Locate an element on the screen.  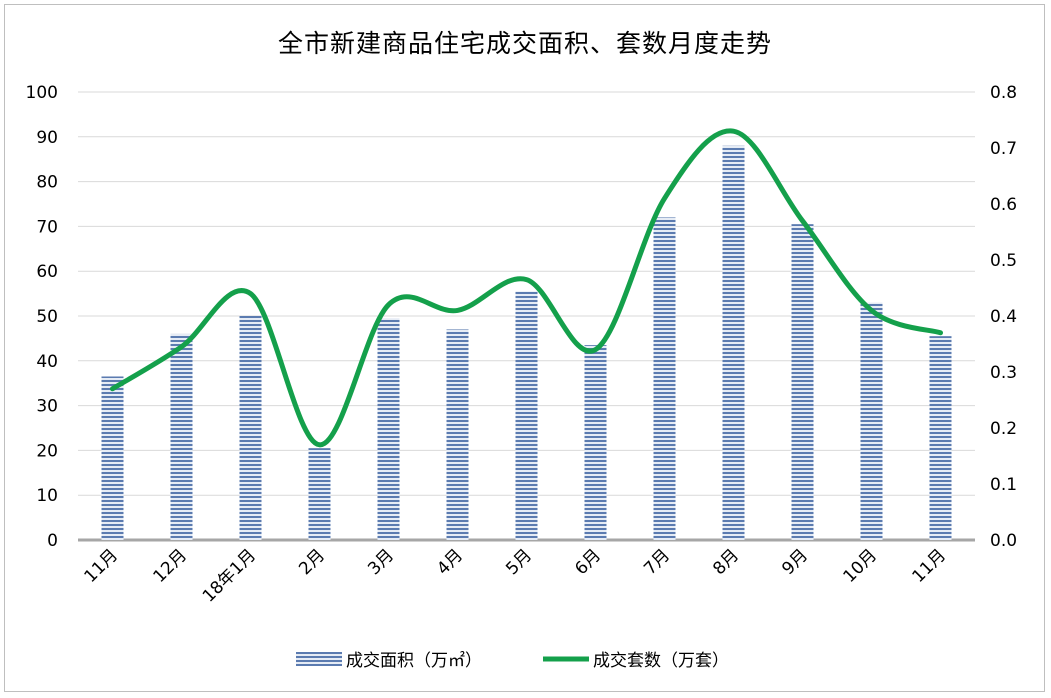
x-tick-label: 5月 is located at coordinates (519, 562).